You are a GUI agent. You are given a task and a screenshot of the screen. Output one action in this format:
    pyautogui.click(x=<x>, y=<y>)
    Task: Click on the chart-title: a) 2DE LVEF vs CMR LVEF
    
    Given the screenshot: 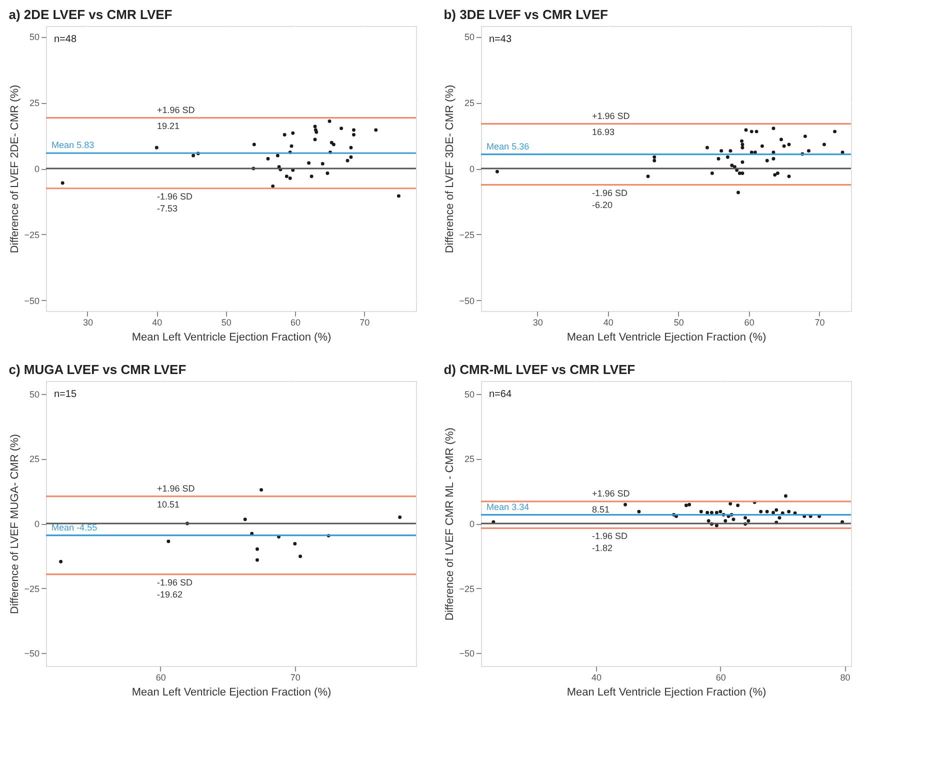 What is the action you would take?
    pyautogui.click(x=90, y=14)
    